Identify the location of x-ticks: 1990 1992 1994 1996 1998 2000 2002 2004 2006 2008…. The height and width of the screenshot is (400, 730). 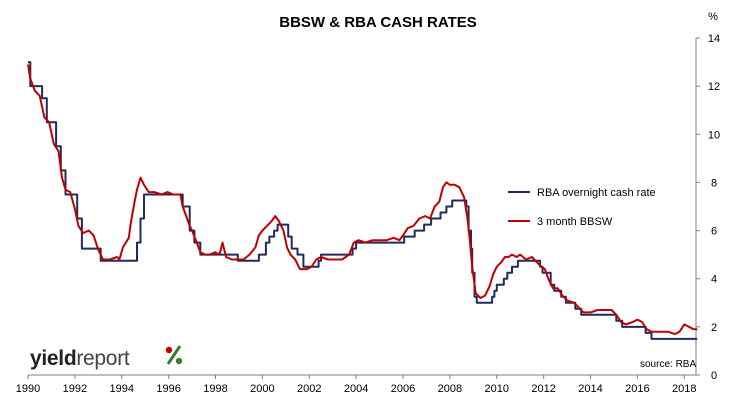
(356, 385).